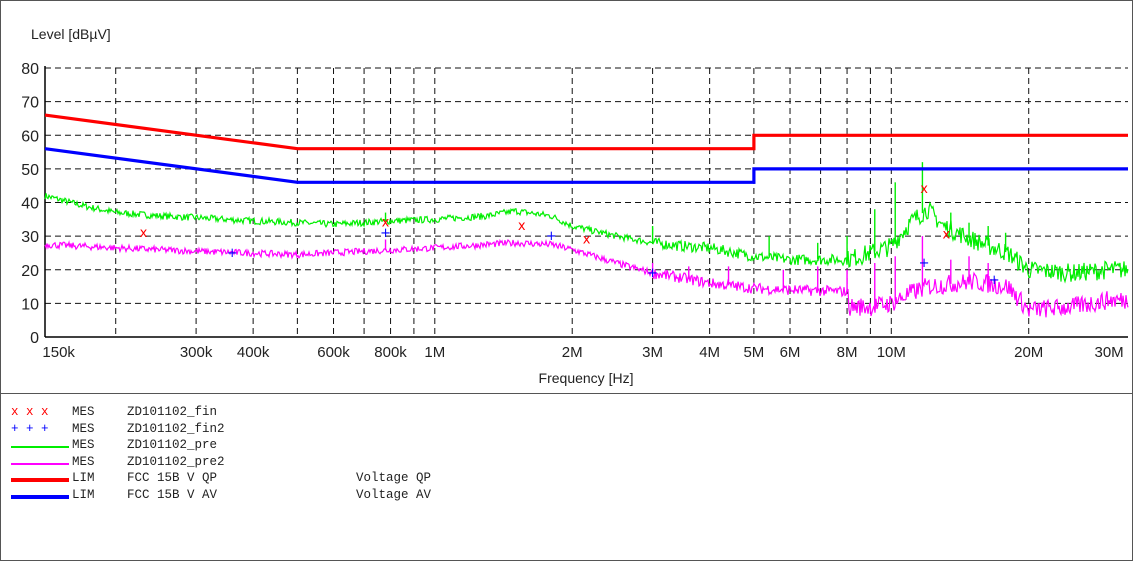 The width and height of the screenshot is (1133, 561). Describe the element at coordinates (172, 412) in the screenshot. I see `legend-name: ZD101102_fin` at that location.